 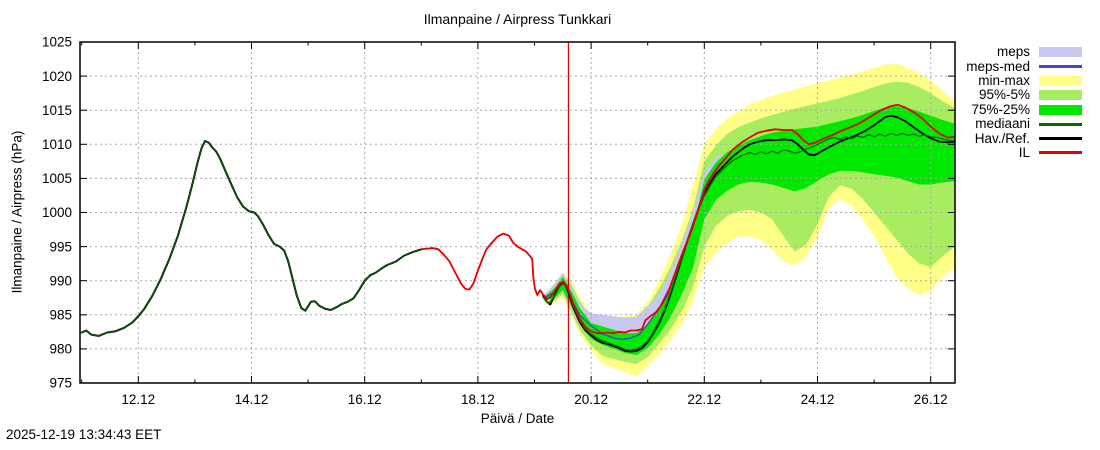 I want to click on legend-label: min-max, so click(x=1004, y=80).